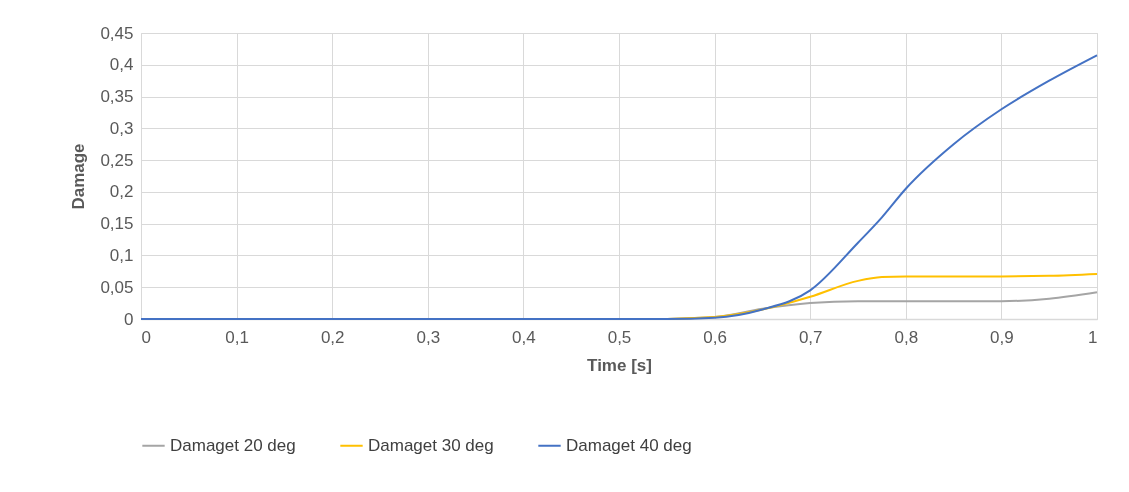 Image resolution: width=1129 pixels, height=492 pixels. What do you see at coordinates (1002, 337) in the screenshot?
I see `x-tick-label: 0,9` at bounding box center [1002, 337].